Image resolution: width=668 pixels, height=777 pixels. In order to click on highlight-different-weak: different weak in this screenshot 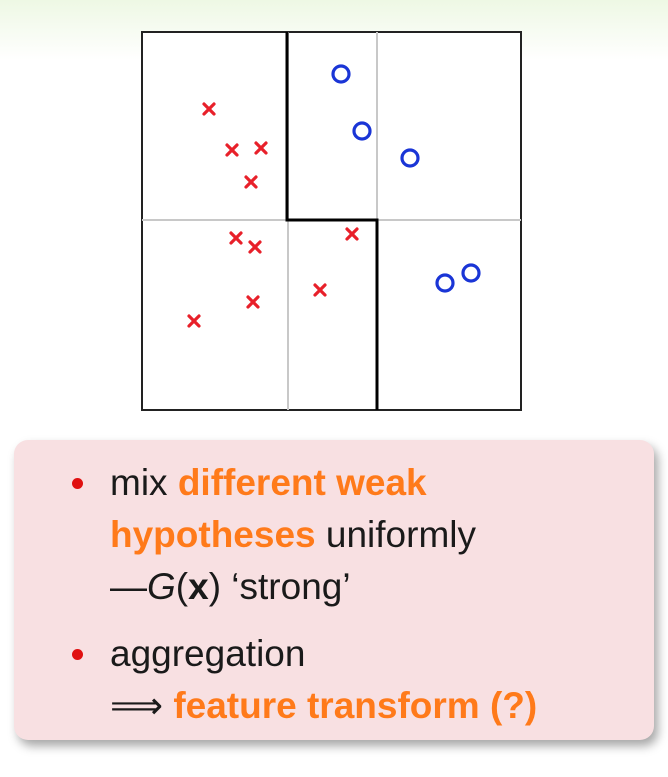, I will do `click(302, 482)`.